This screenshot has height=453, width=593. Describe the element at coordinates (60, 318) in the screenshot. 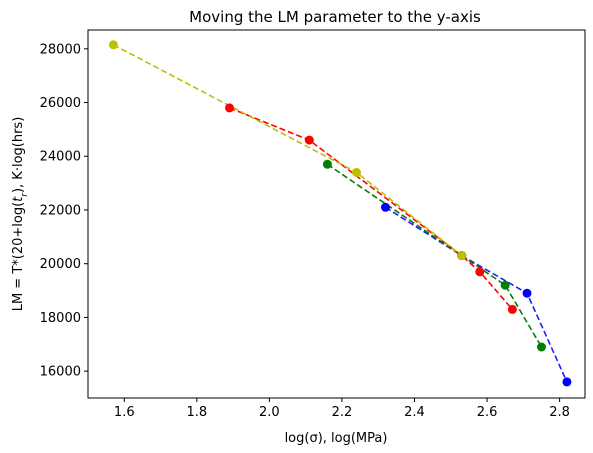

I see `y-tick-label: 18000` at that location.